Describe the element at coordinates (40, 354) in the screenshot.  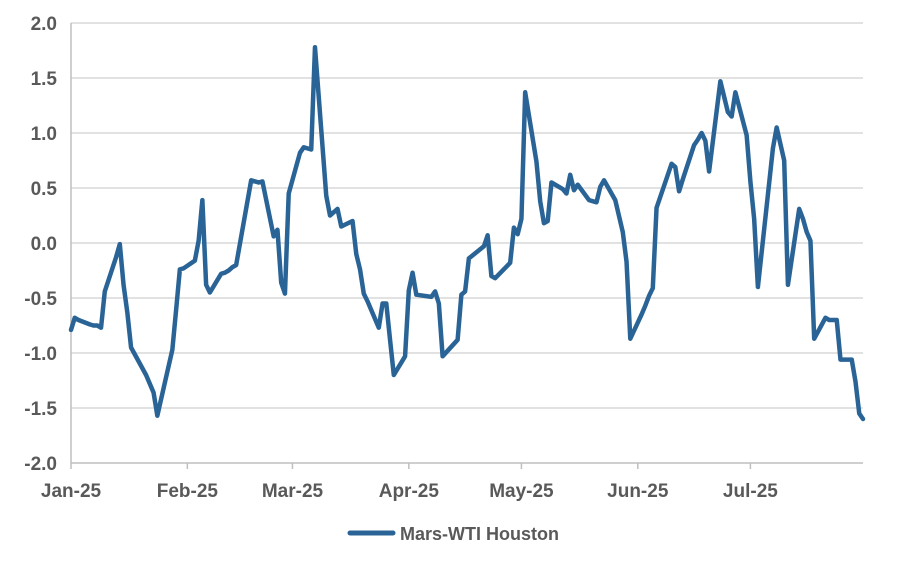
I see `y-tick-label: -1.0` at that location.